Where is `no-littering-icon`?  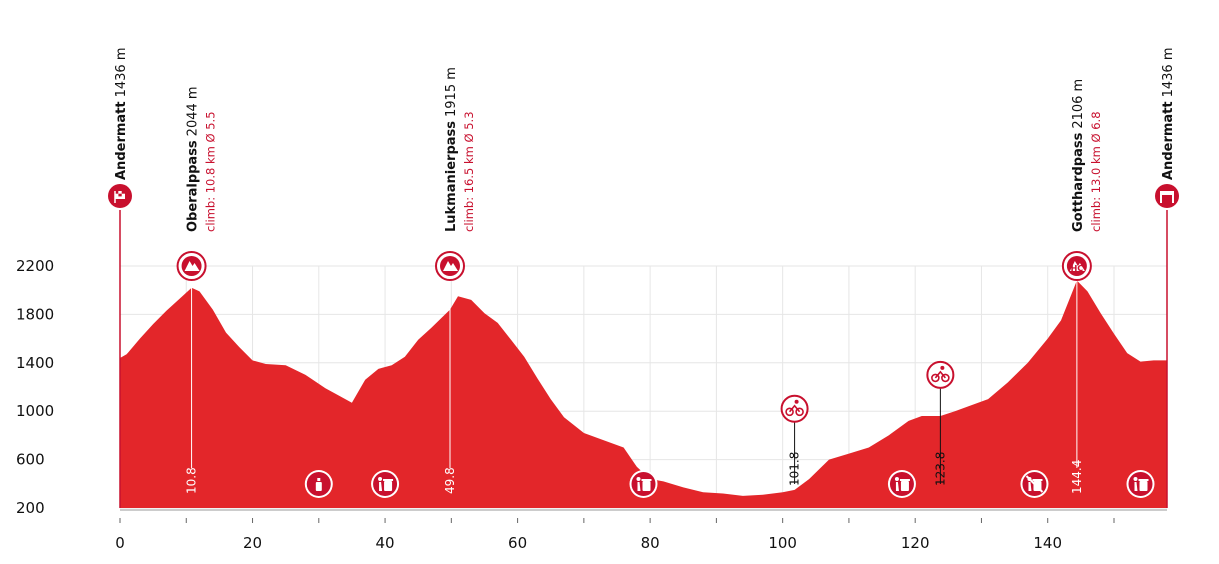
no-littering-icon is located at coordinates (1034, 484).